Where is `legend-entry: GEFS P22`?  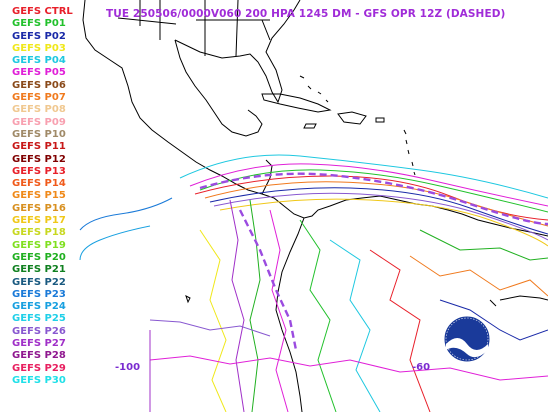 legend-entry: GEFS P22 is located at coordinates (39, 282).